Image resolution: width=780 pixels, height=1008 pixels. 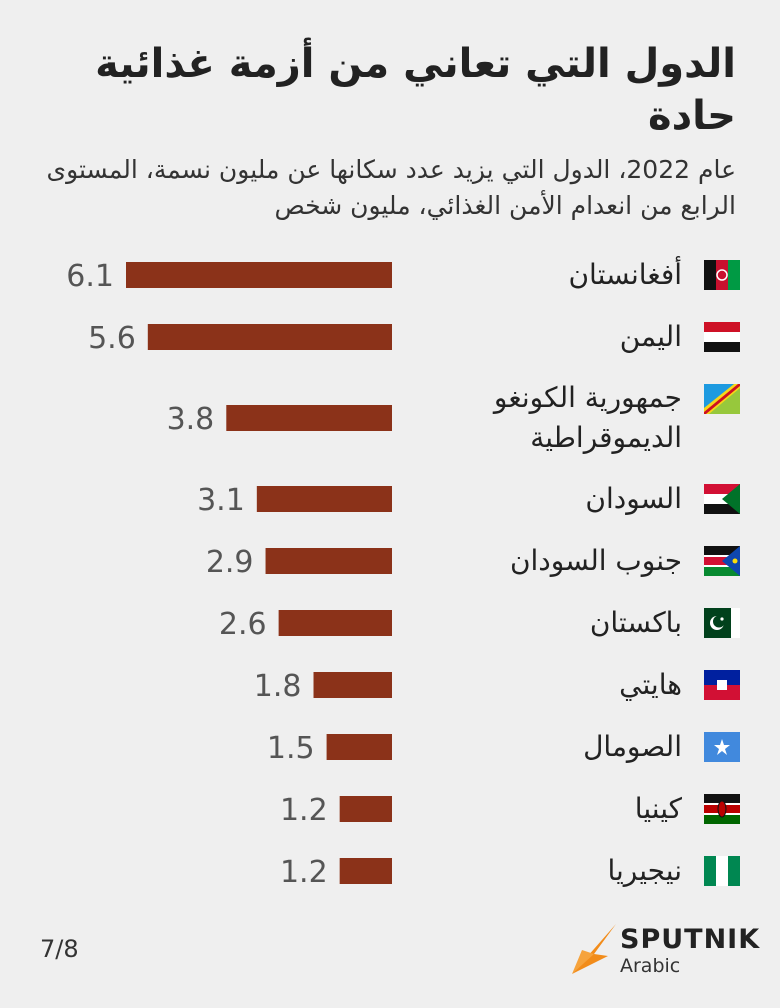 I want to click on value-label: 2.9, so click(x=230, y=562).